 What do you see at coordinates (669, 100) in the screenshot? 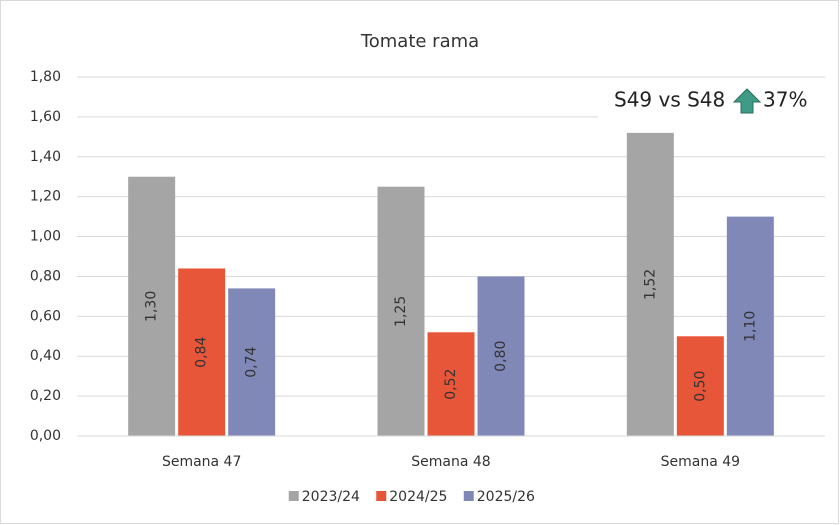
I see `annotation-text: S49 vs S48` at bounding box center [669, 100].